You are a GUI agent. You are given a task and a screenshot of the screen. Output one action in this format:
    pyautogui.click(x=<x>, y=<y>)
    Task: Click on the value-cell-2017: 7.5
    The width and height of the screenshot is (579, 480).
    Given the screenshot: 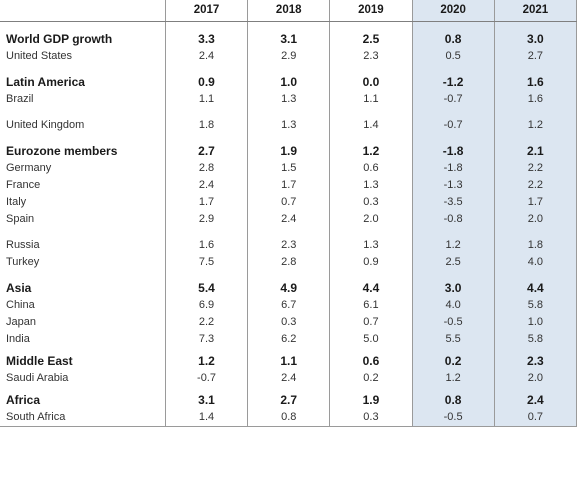 What is the action you would take?
    pyautogui.click(x=206, y=262)
    